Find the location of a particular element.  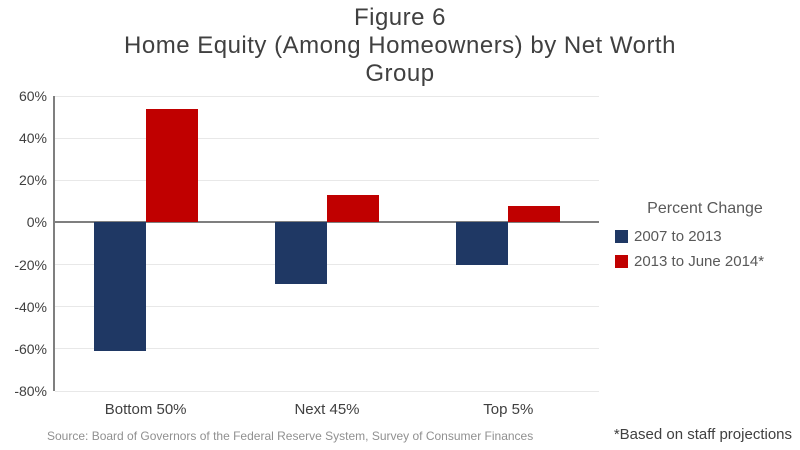

legend-item: 2013 to June 2014* is located at coordinates (706, 261).